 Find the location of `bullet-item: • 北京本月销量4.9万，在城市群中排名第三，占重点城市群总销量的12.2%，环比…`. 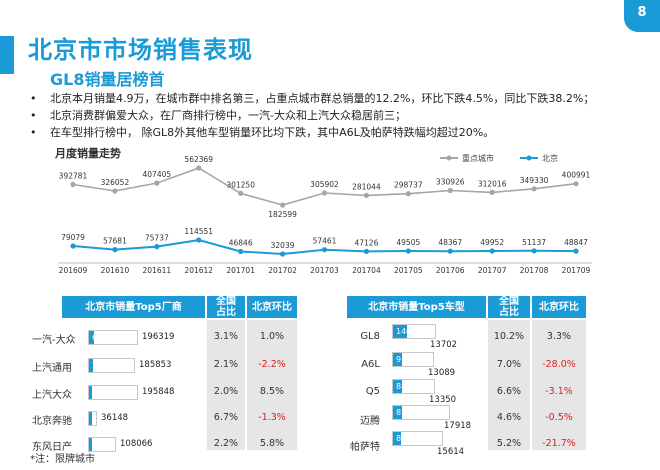

bullet-item: • 北京本月销量4.9万，在城市群中排名第三，占重点城市群总销量的12.2%，环比… is located at coordinates (340, 98).